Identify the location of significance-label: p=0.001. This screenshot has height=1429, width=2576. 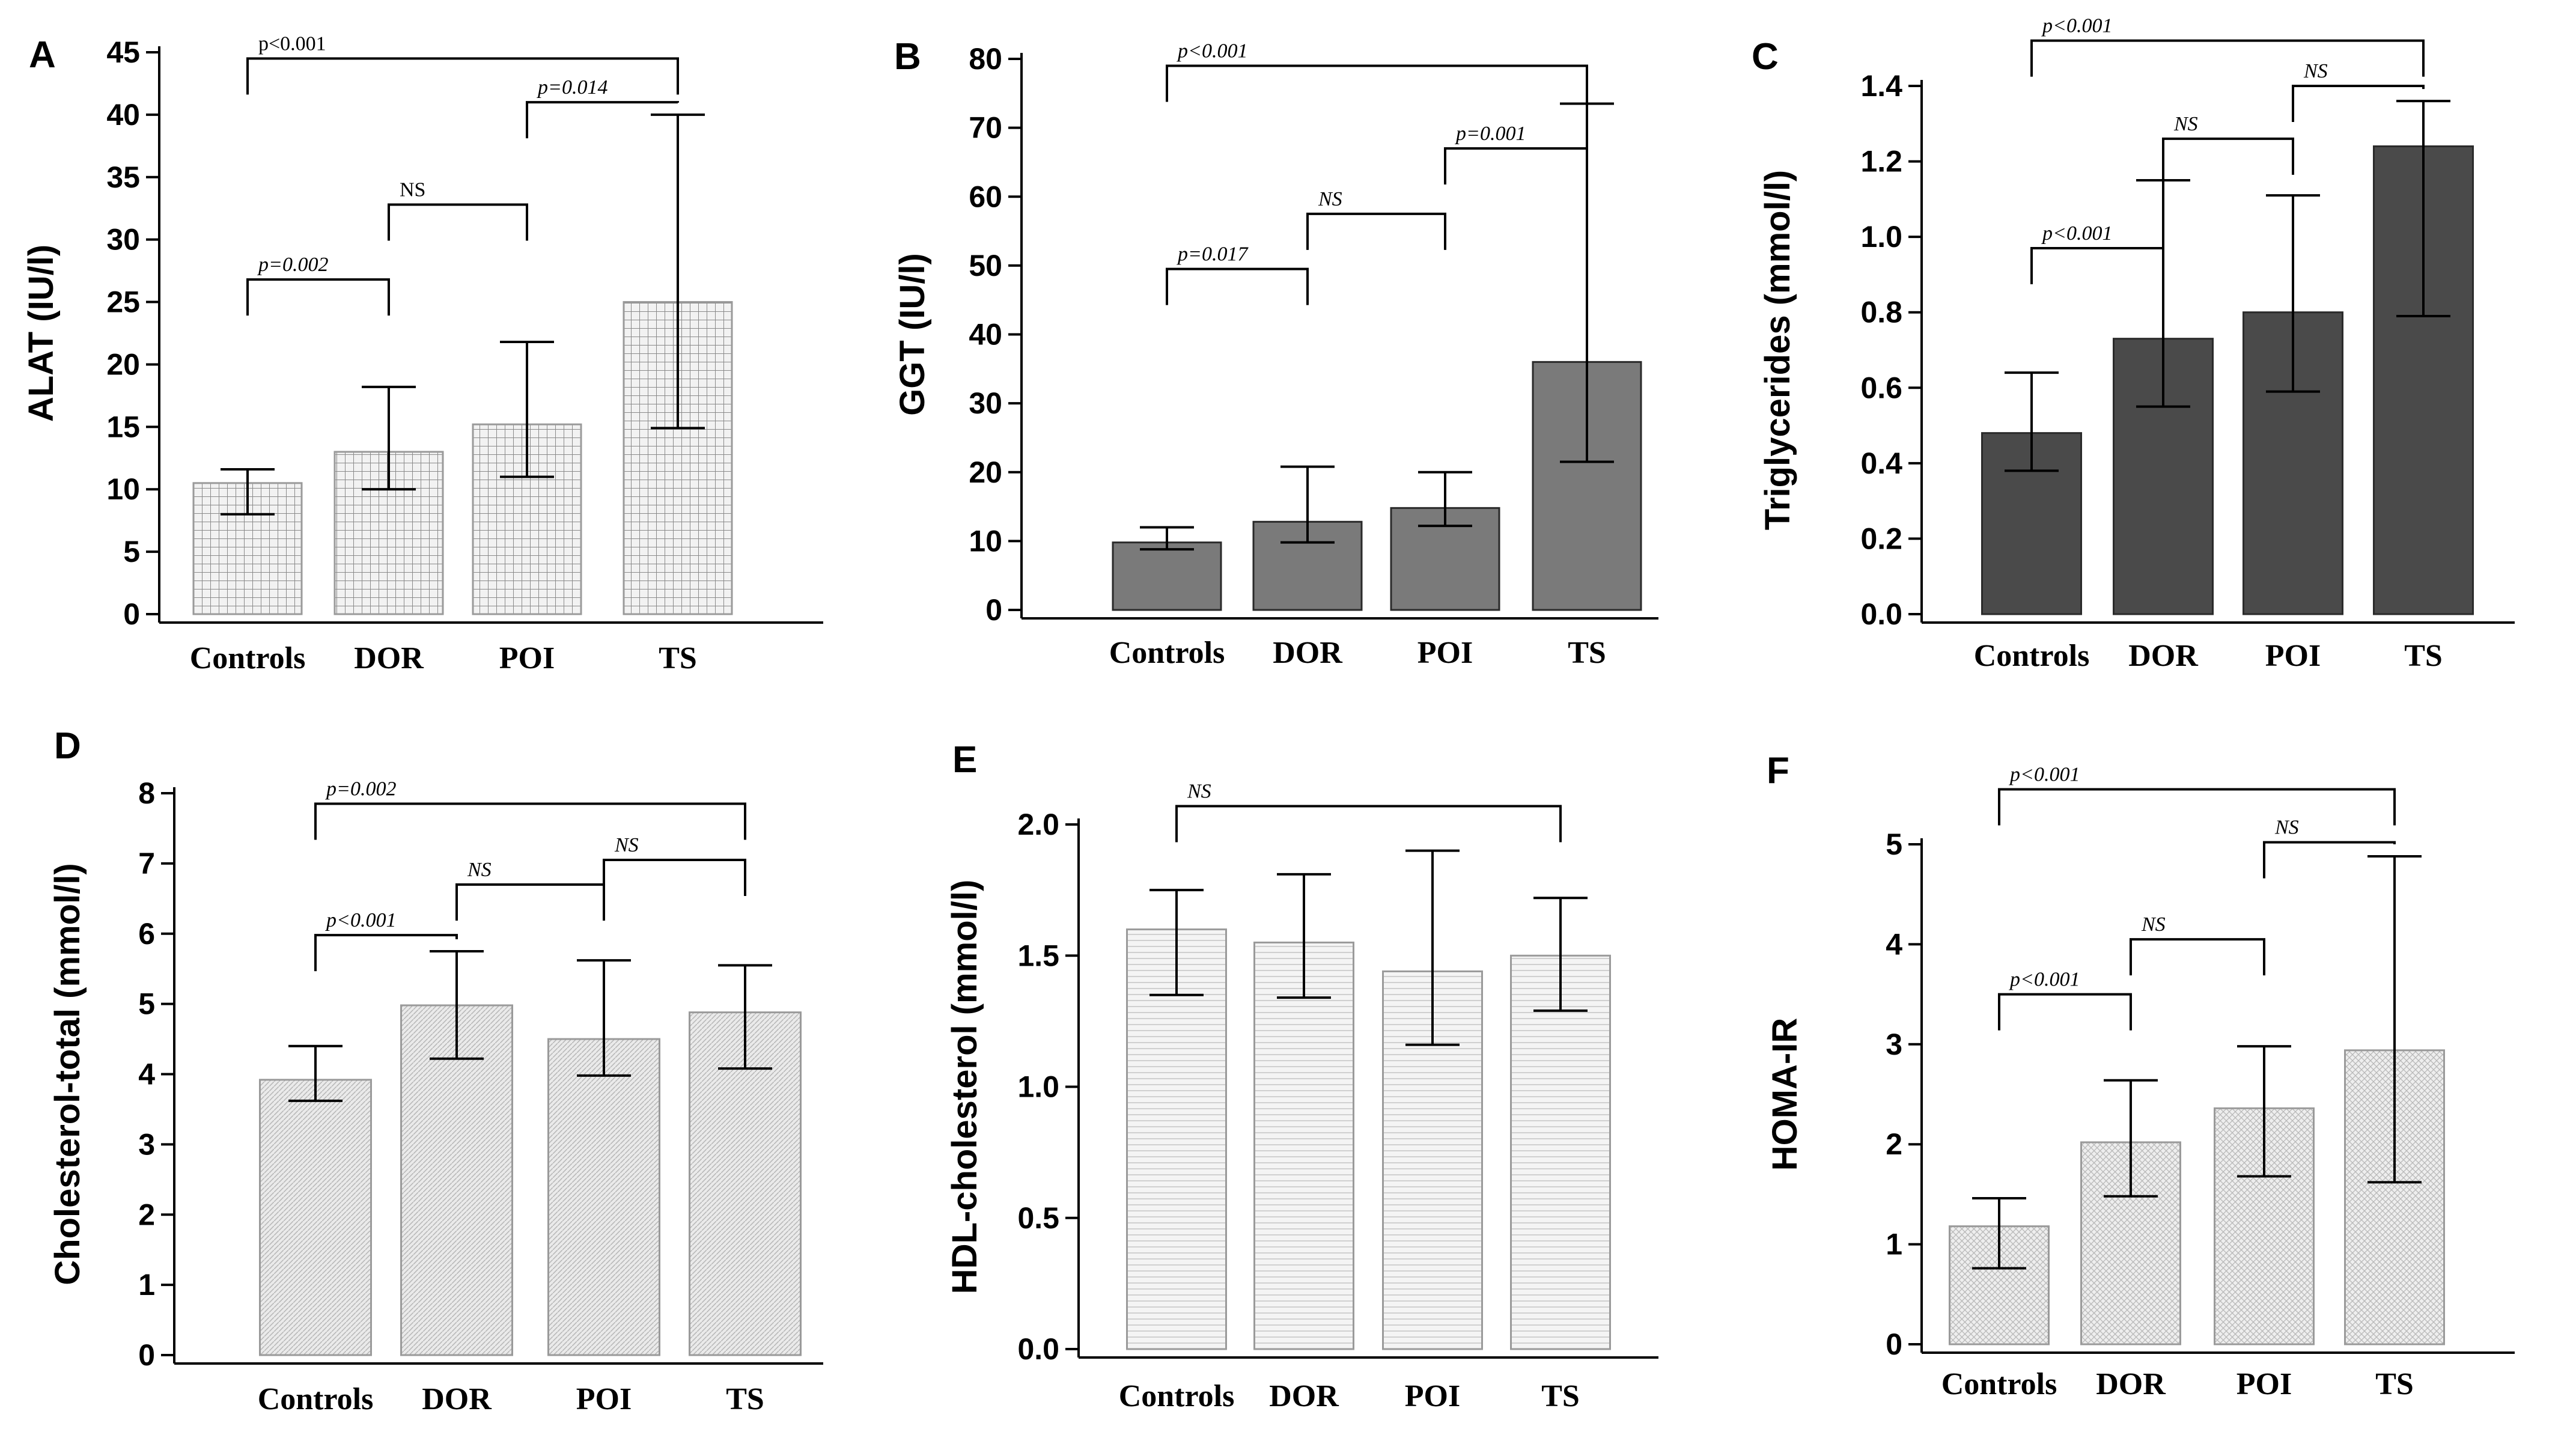
(1490, 134).